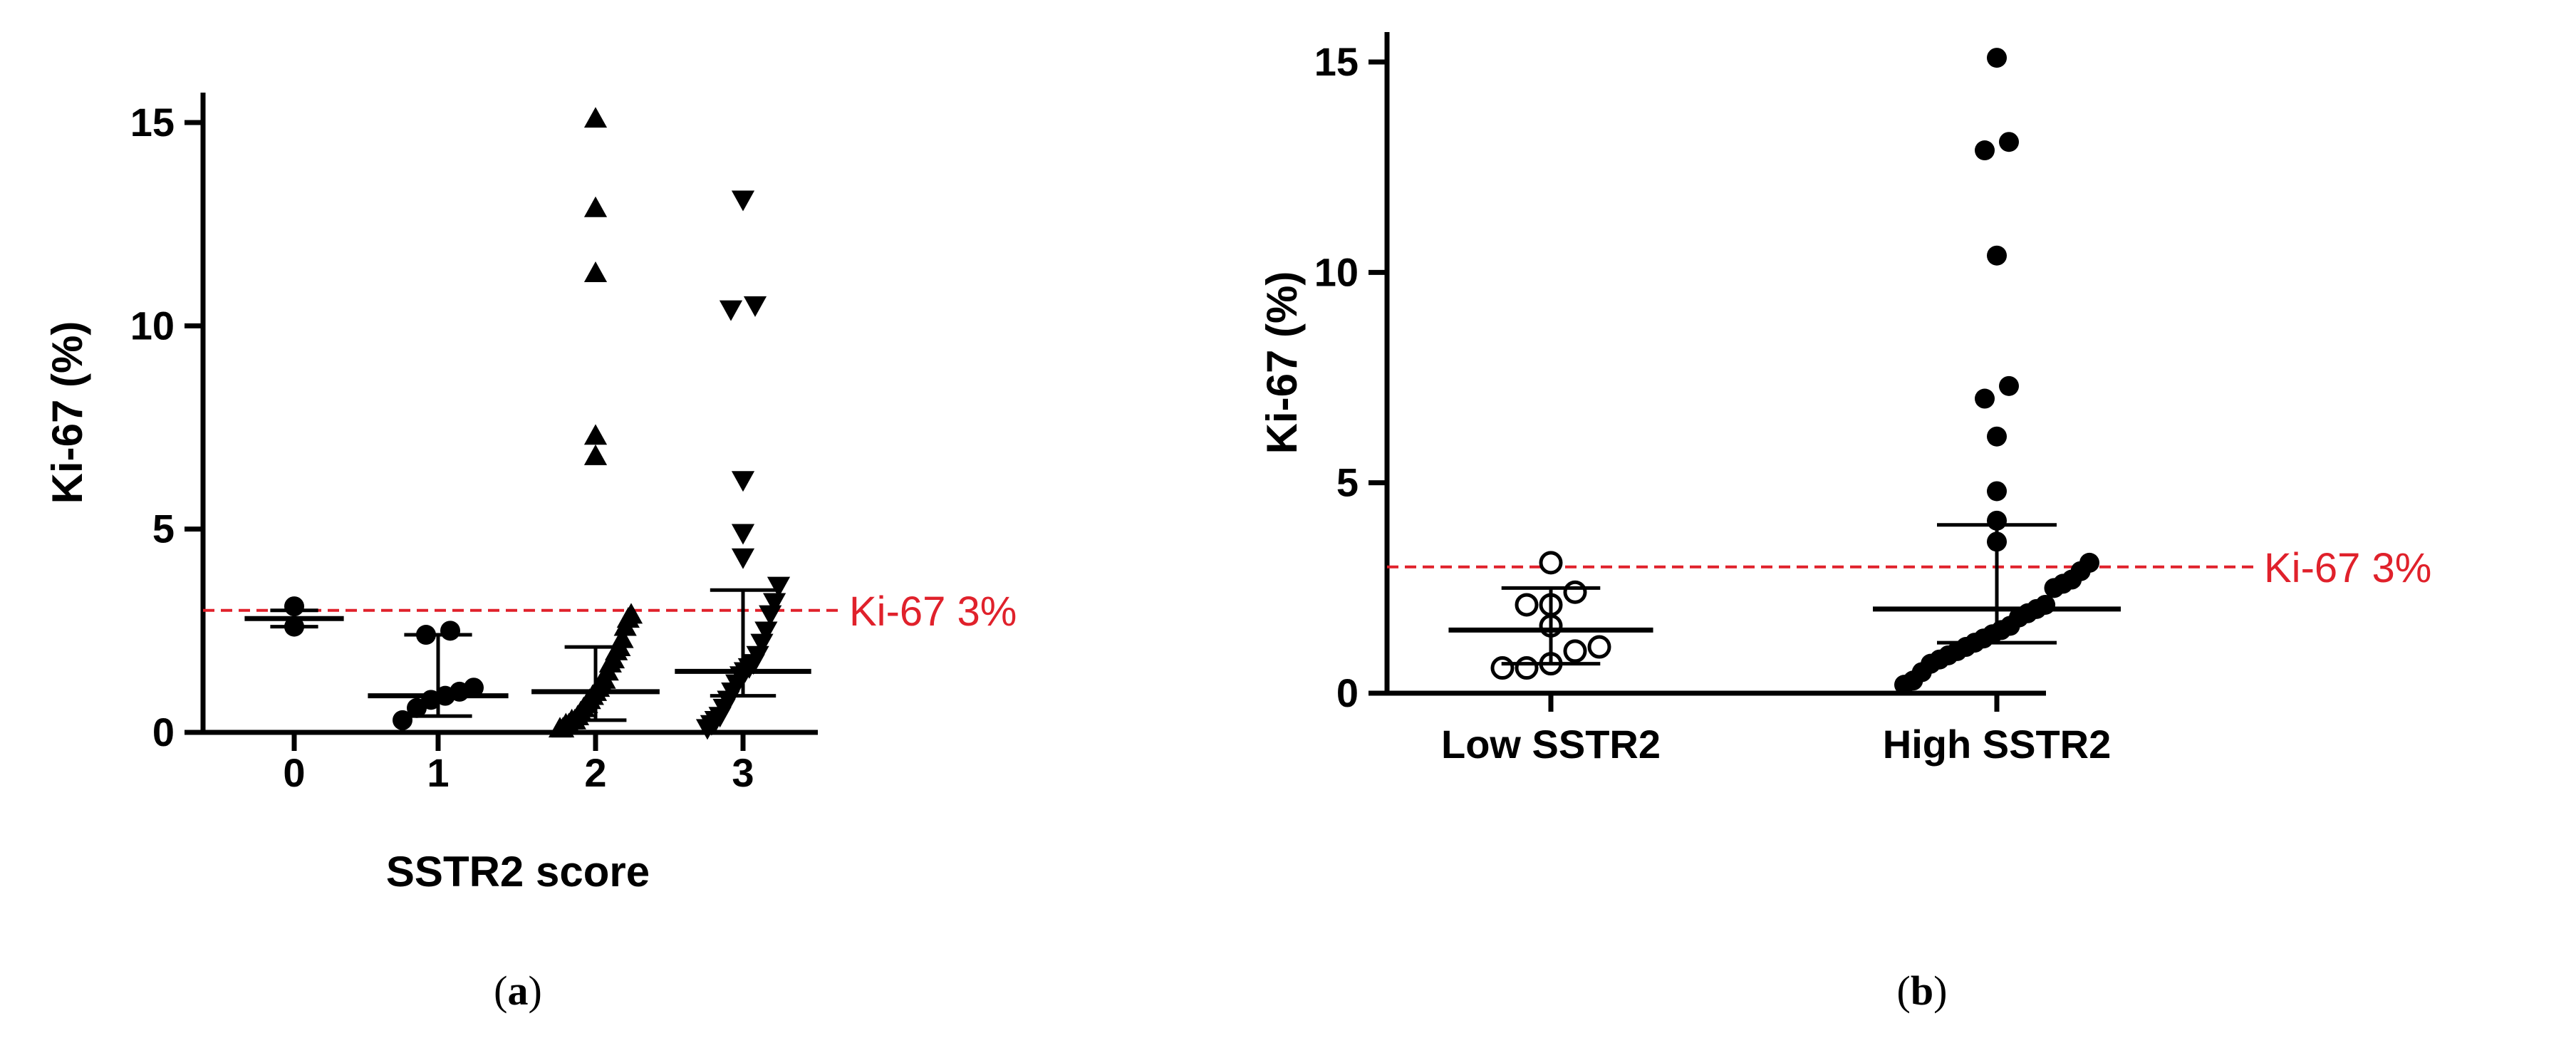 This screenshot has height=1043, width=2576. I want to click on x-tick-label: 1, so click(438, 772).